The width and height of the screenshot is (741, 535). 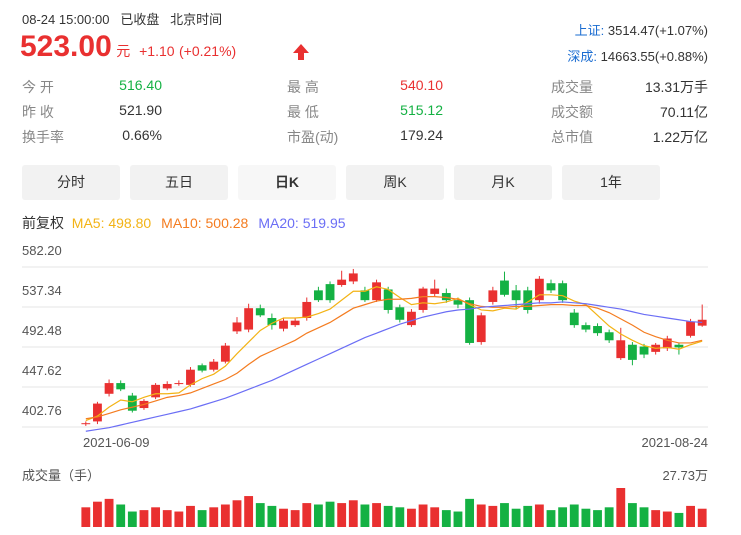 I want to click on index-sh: 上证: 3514.47(+1.07%), so click(x=641, y=29).